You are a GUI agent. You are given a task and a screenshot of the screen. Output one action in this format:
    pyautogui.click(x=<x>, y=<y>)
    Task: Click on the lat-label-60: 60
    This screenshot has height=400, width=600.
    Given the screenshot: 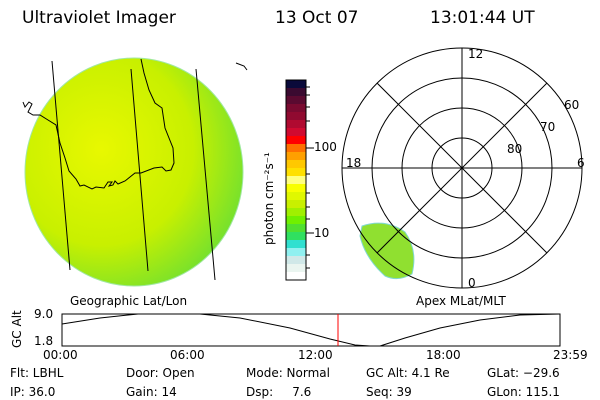 What is the action you would take?
    pyautogui.click(x=572, y=105)
    